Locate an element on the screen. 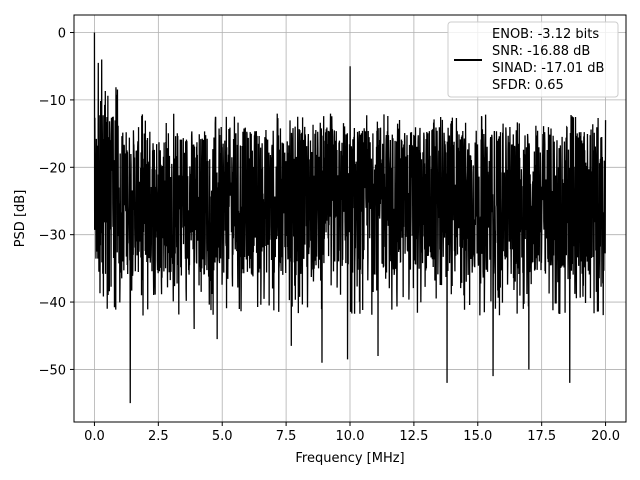 The image size is (640, 480). y-axis-label: PSD [dB] is located at coordinates (20, 219).